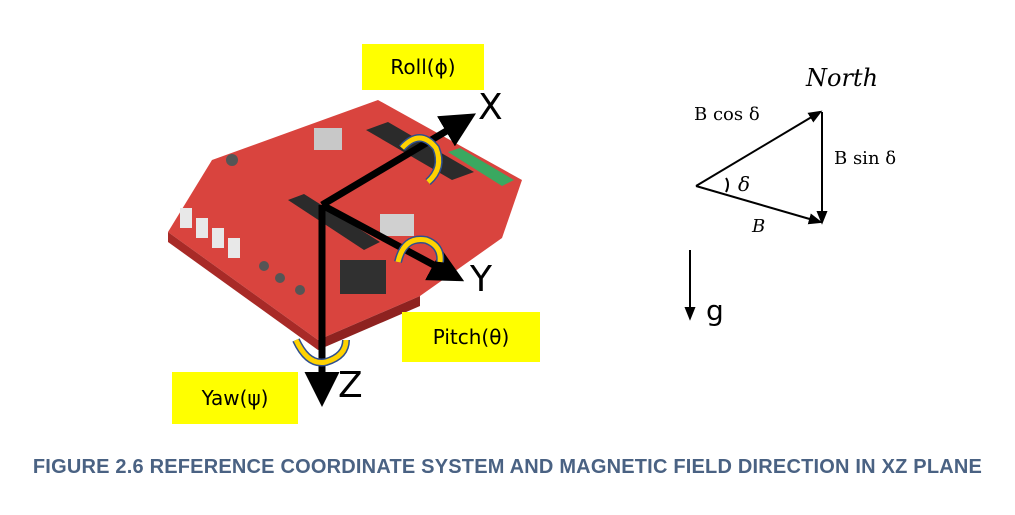  I want to click on push-button-a, so click(264, 266).